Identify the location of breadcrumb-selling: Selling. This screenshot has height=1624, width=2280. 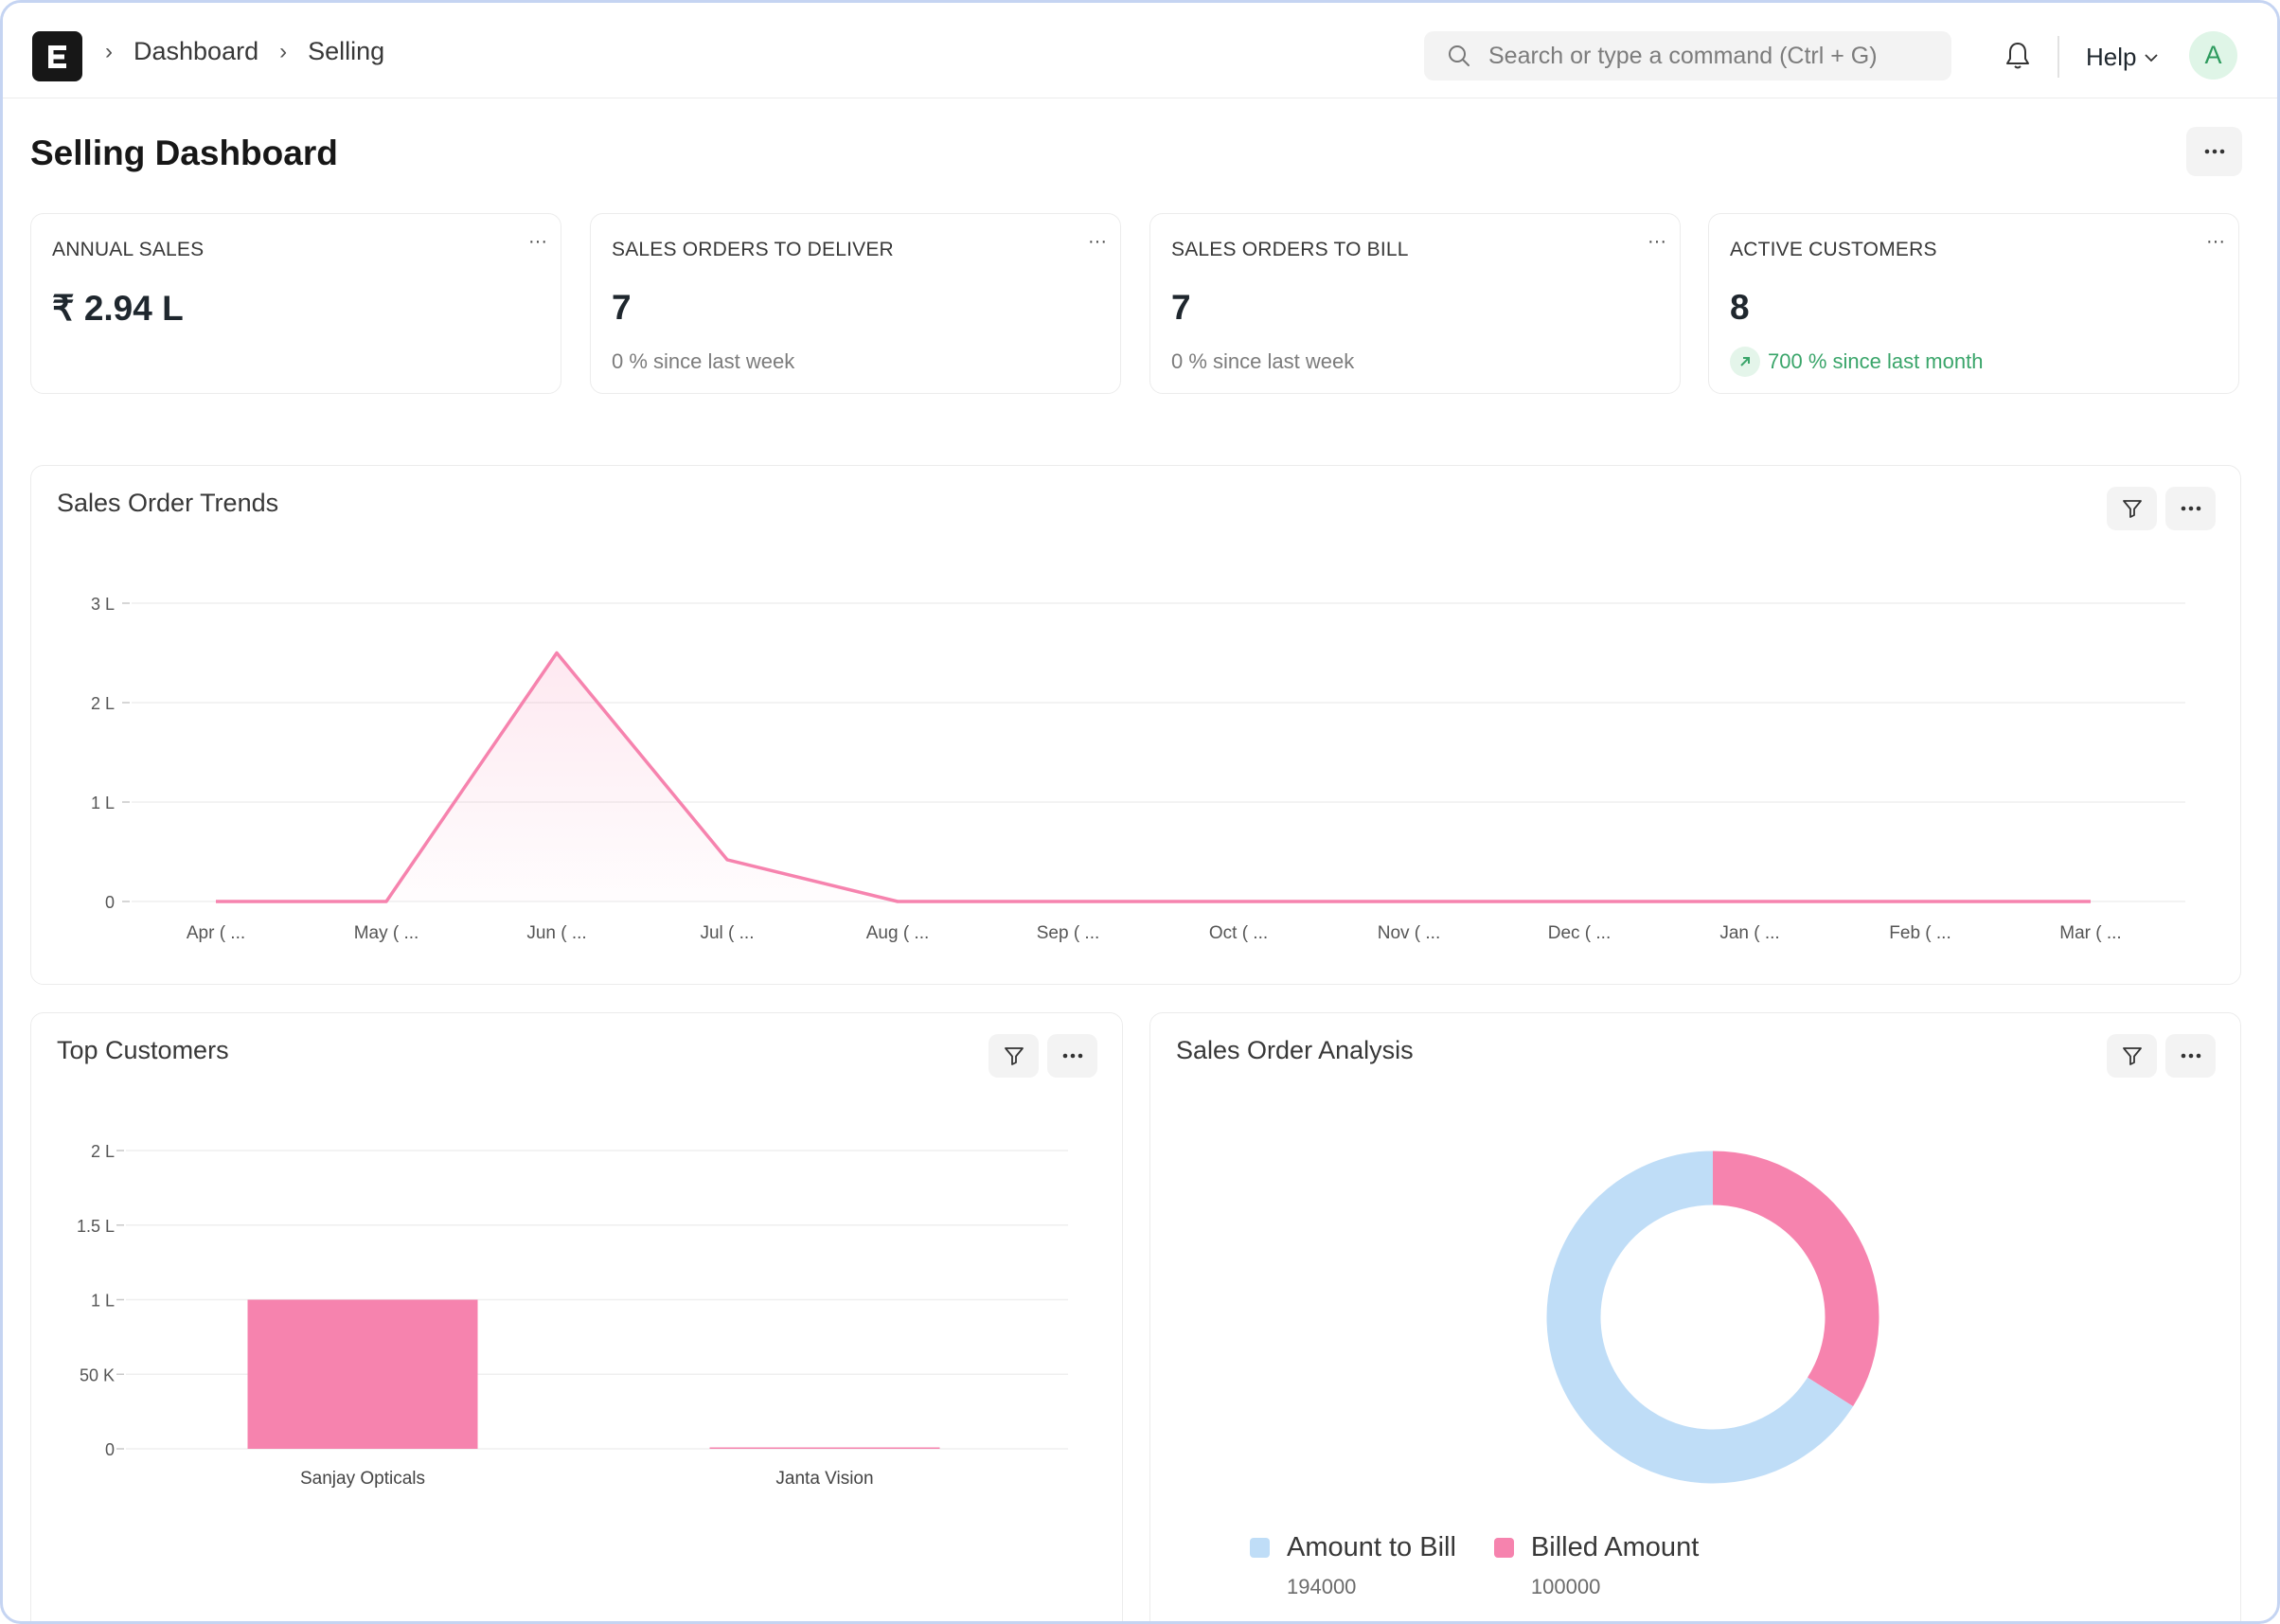
(346, 51).